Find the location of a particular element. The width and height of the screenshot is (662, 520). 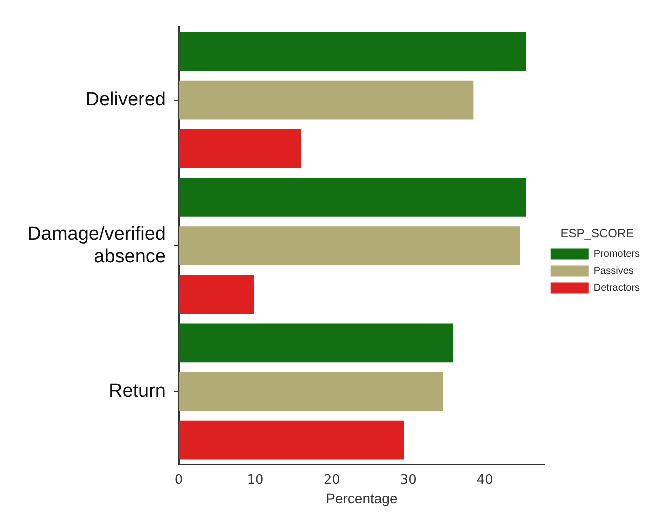

legend-label: Detractors is located at coordinates (617, 288).